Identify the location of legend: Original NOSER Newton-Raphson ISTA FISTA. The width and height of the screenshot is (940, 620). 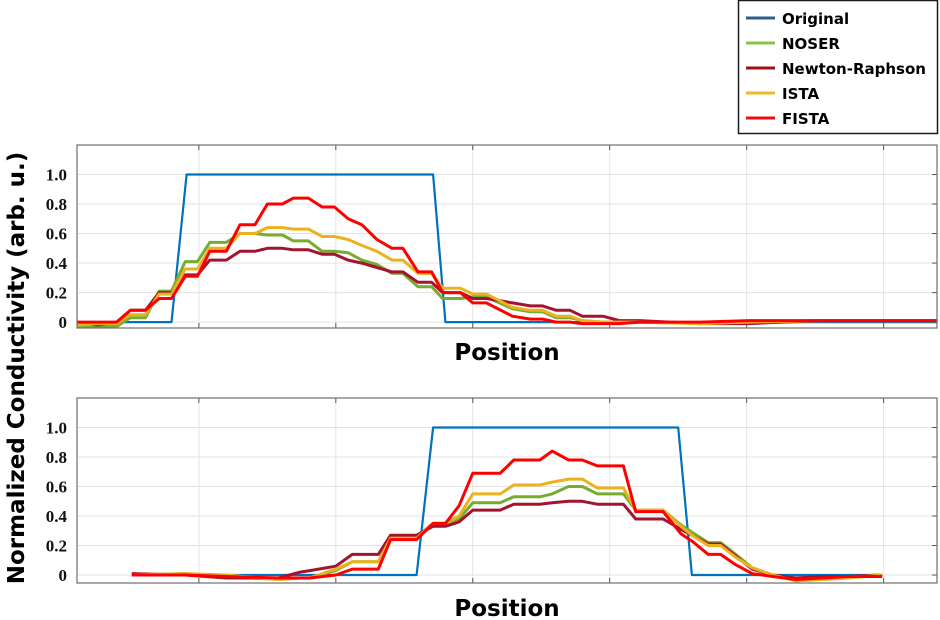
(838, 67).